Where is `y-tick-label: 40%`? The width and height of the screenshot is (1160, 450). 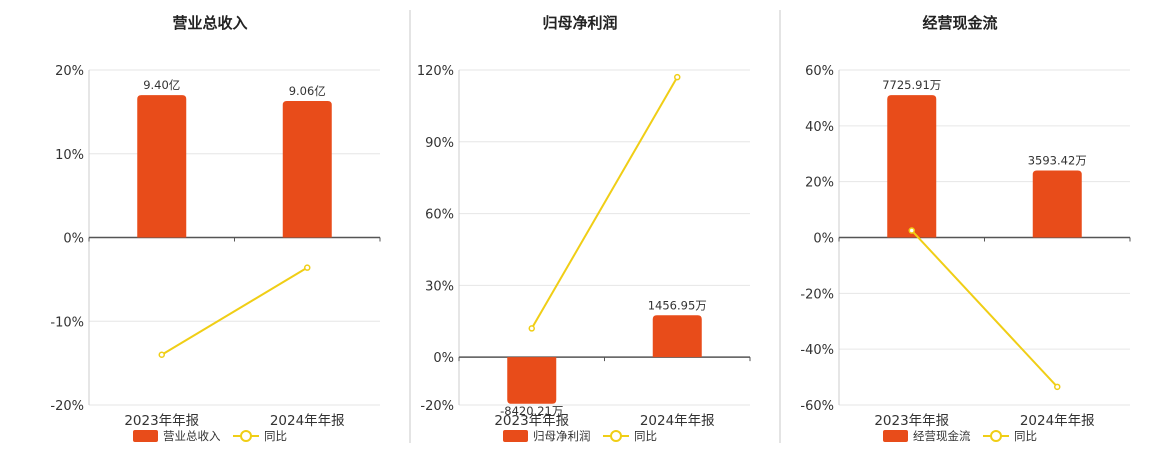 y-tick-label: 40% is located at coordinates (819, 127).